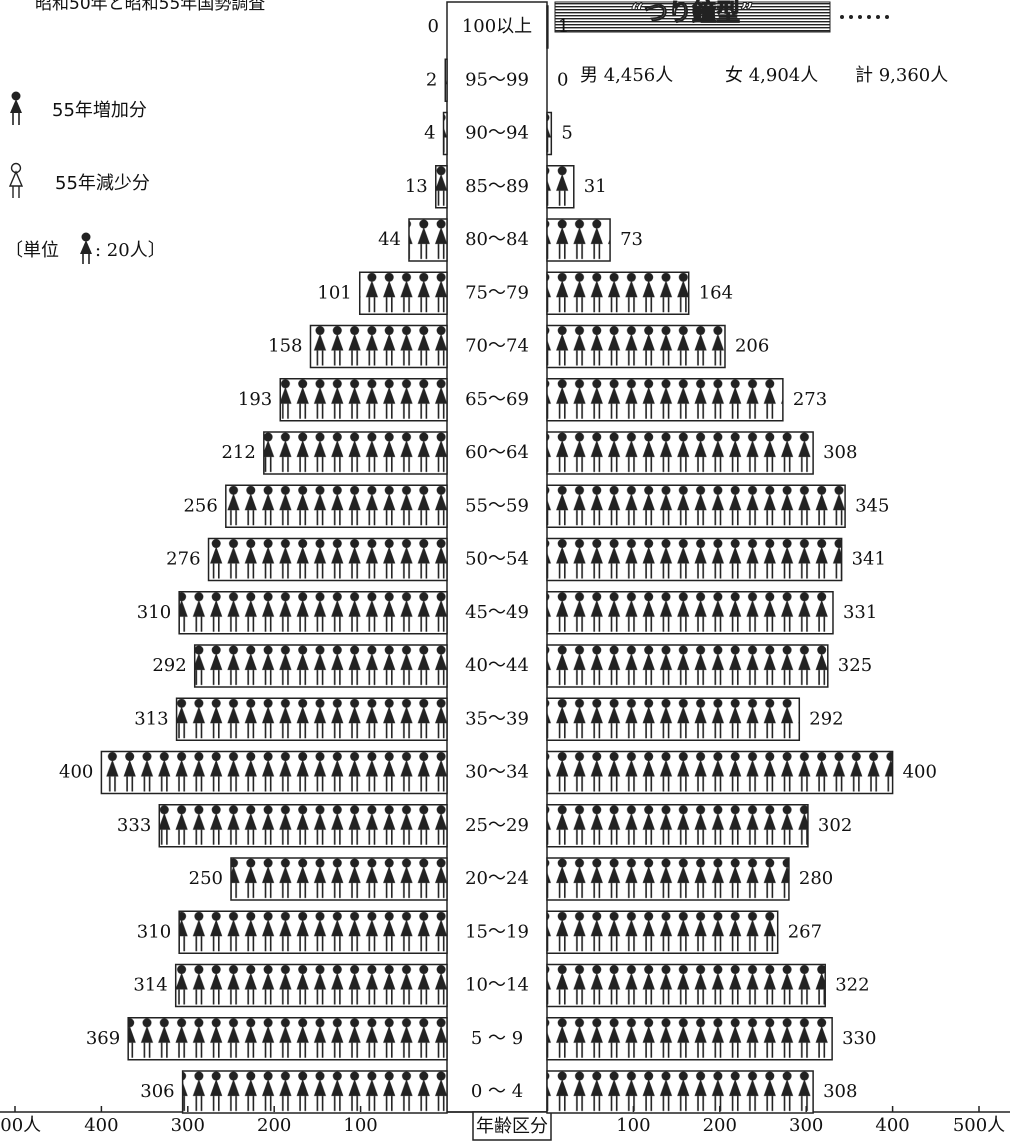 The image size is (1021, 1142). Describe the element at coordinates (497, 26) in the screenshot. I see `age-label: 100以上` at that location.